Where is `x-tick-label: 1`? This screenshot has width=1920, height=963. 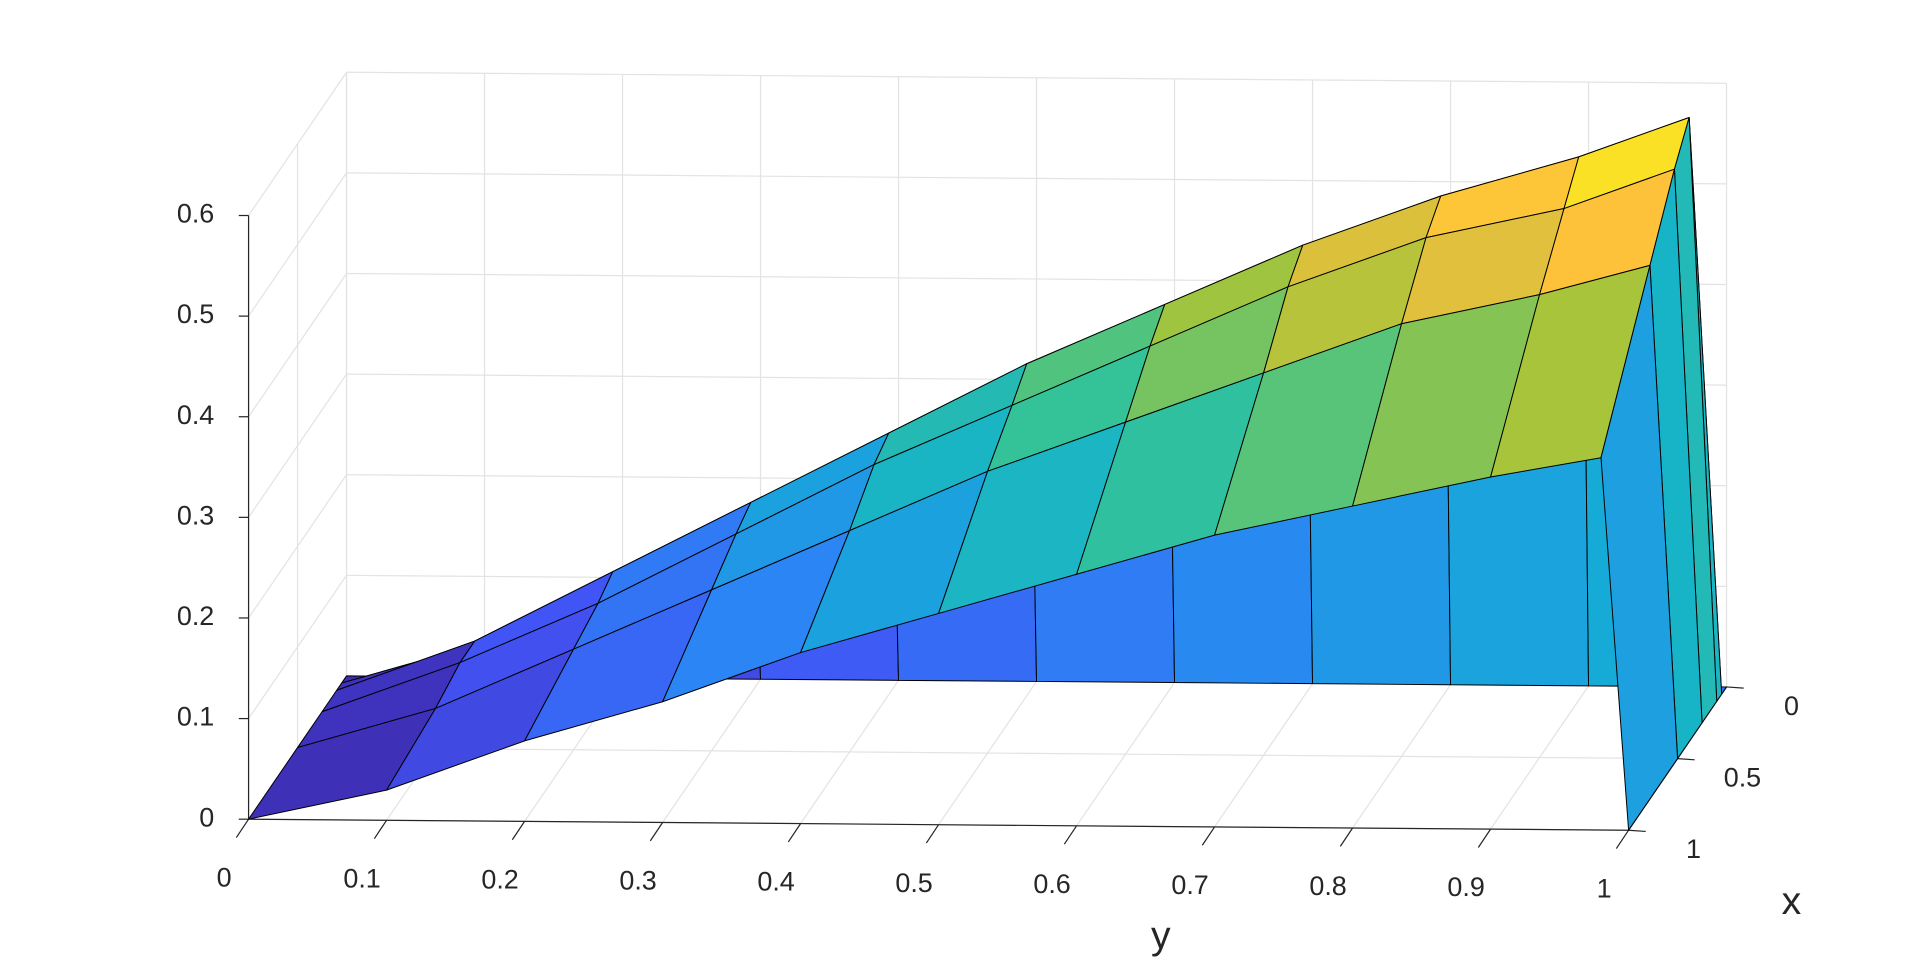
x-tick-label: 1 is located at coordinates (1693, 849).